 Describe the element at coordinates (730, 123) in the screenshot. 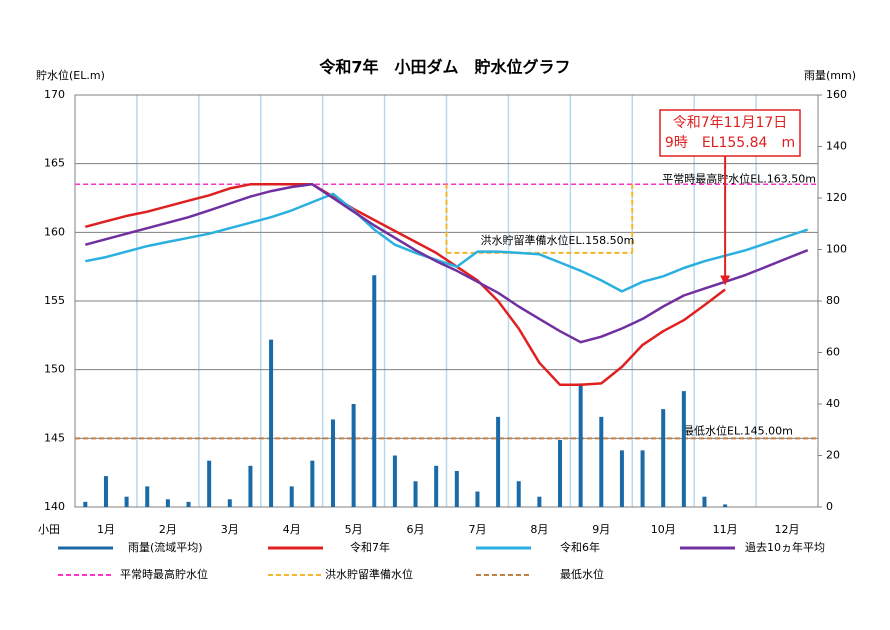

I see `annotation-text: 令和7年11月17日` at that location.